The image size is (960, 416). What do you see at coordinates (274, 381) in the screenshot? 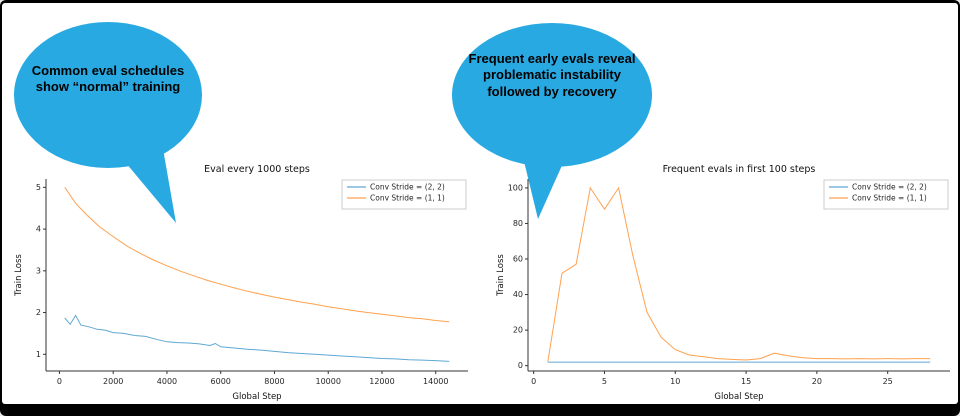
I see `x-tick-label: 8000` at bounding box center [274, 381].